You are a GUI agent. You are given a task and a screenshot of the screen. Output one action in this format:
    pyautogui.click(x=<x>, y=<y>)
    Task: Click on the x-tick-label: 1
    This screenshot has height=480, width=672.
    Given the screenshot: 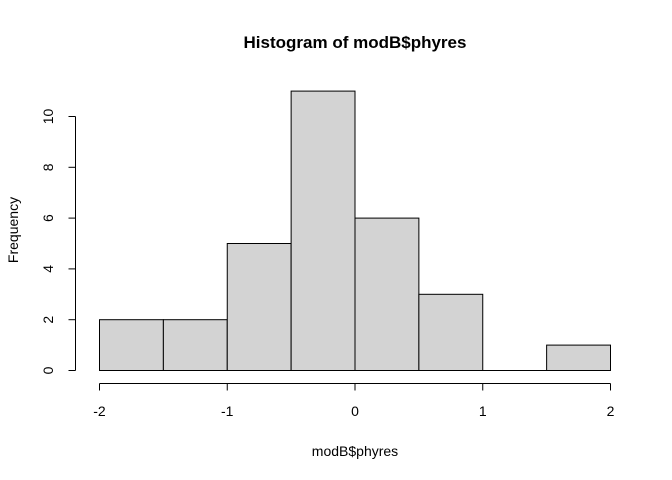 What is the action you would take?
    pyautogui.click(x=483, y=411)
    